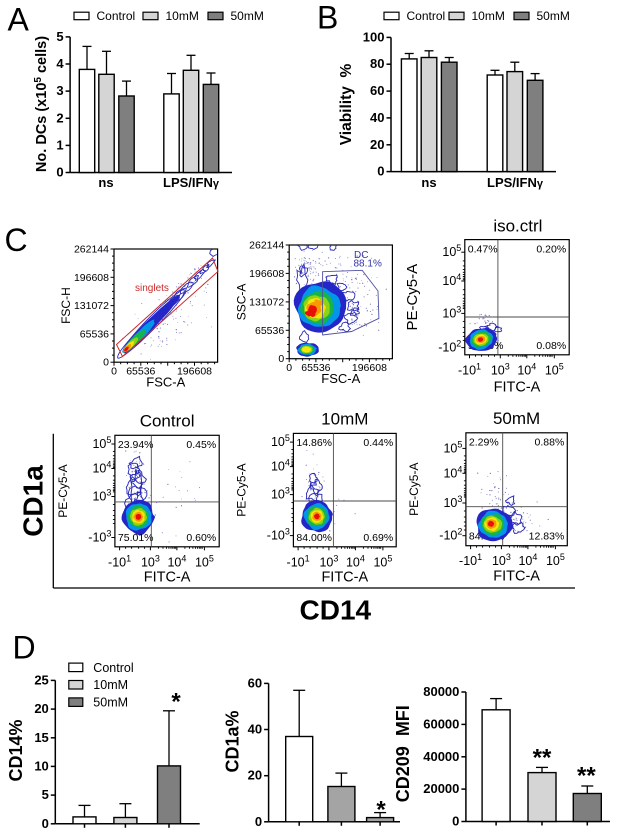 The image size is (625, 839). What do you see at coordinates (24, 648) in the screenshot?
I see `svg-text: D` at bounding box center [24, 648].